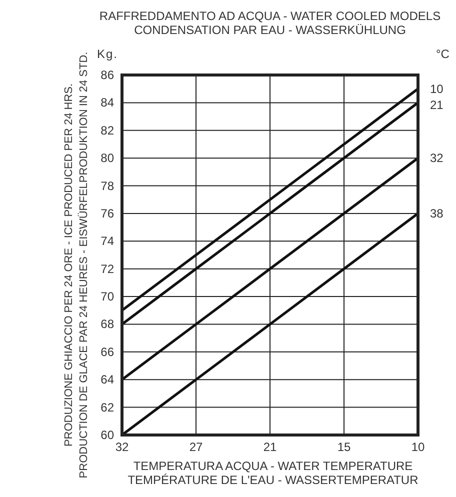 The image size is (456, 497). What do you see at coordinates (107, 269) in the screenshot?
I see `y-tick-label: 72` at bounding box center [107, 269].